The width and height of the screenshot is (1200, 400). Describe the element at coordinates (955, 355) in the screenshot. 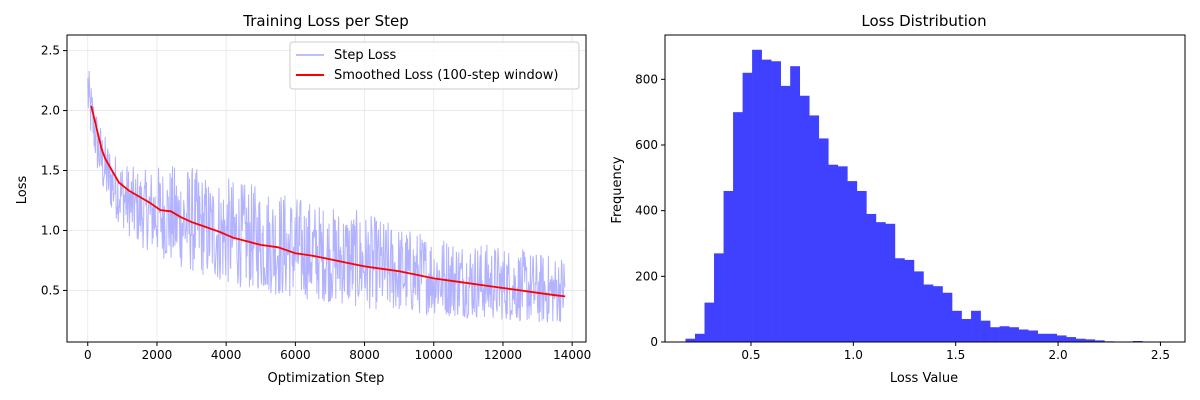

I see `x-tick-label: 1.5` at that location.